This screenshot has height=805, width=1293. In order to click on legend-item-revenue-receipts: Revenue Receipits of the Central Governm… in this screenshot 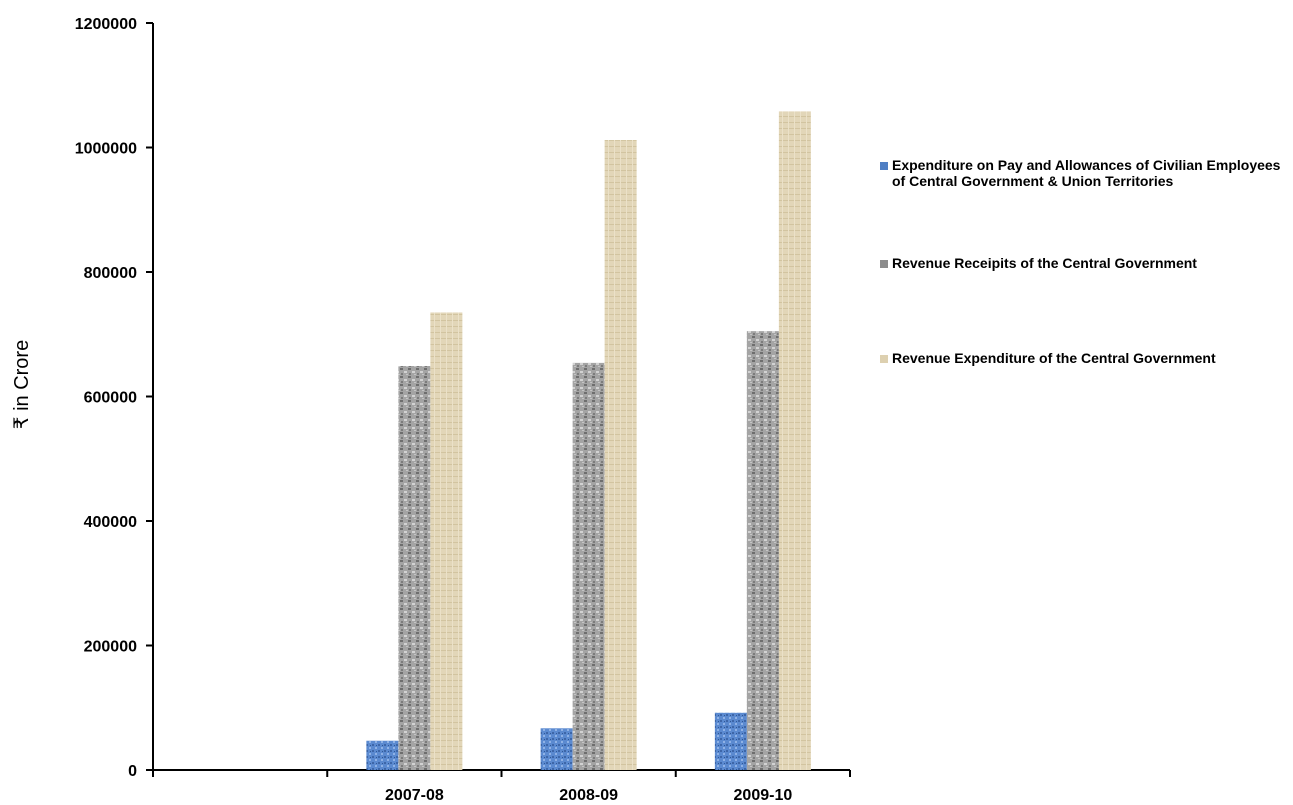, I will do `click(1038, 263)`.